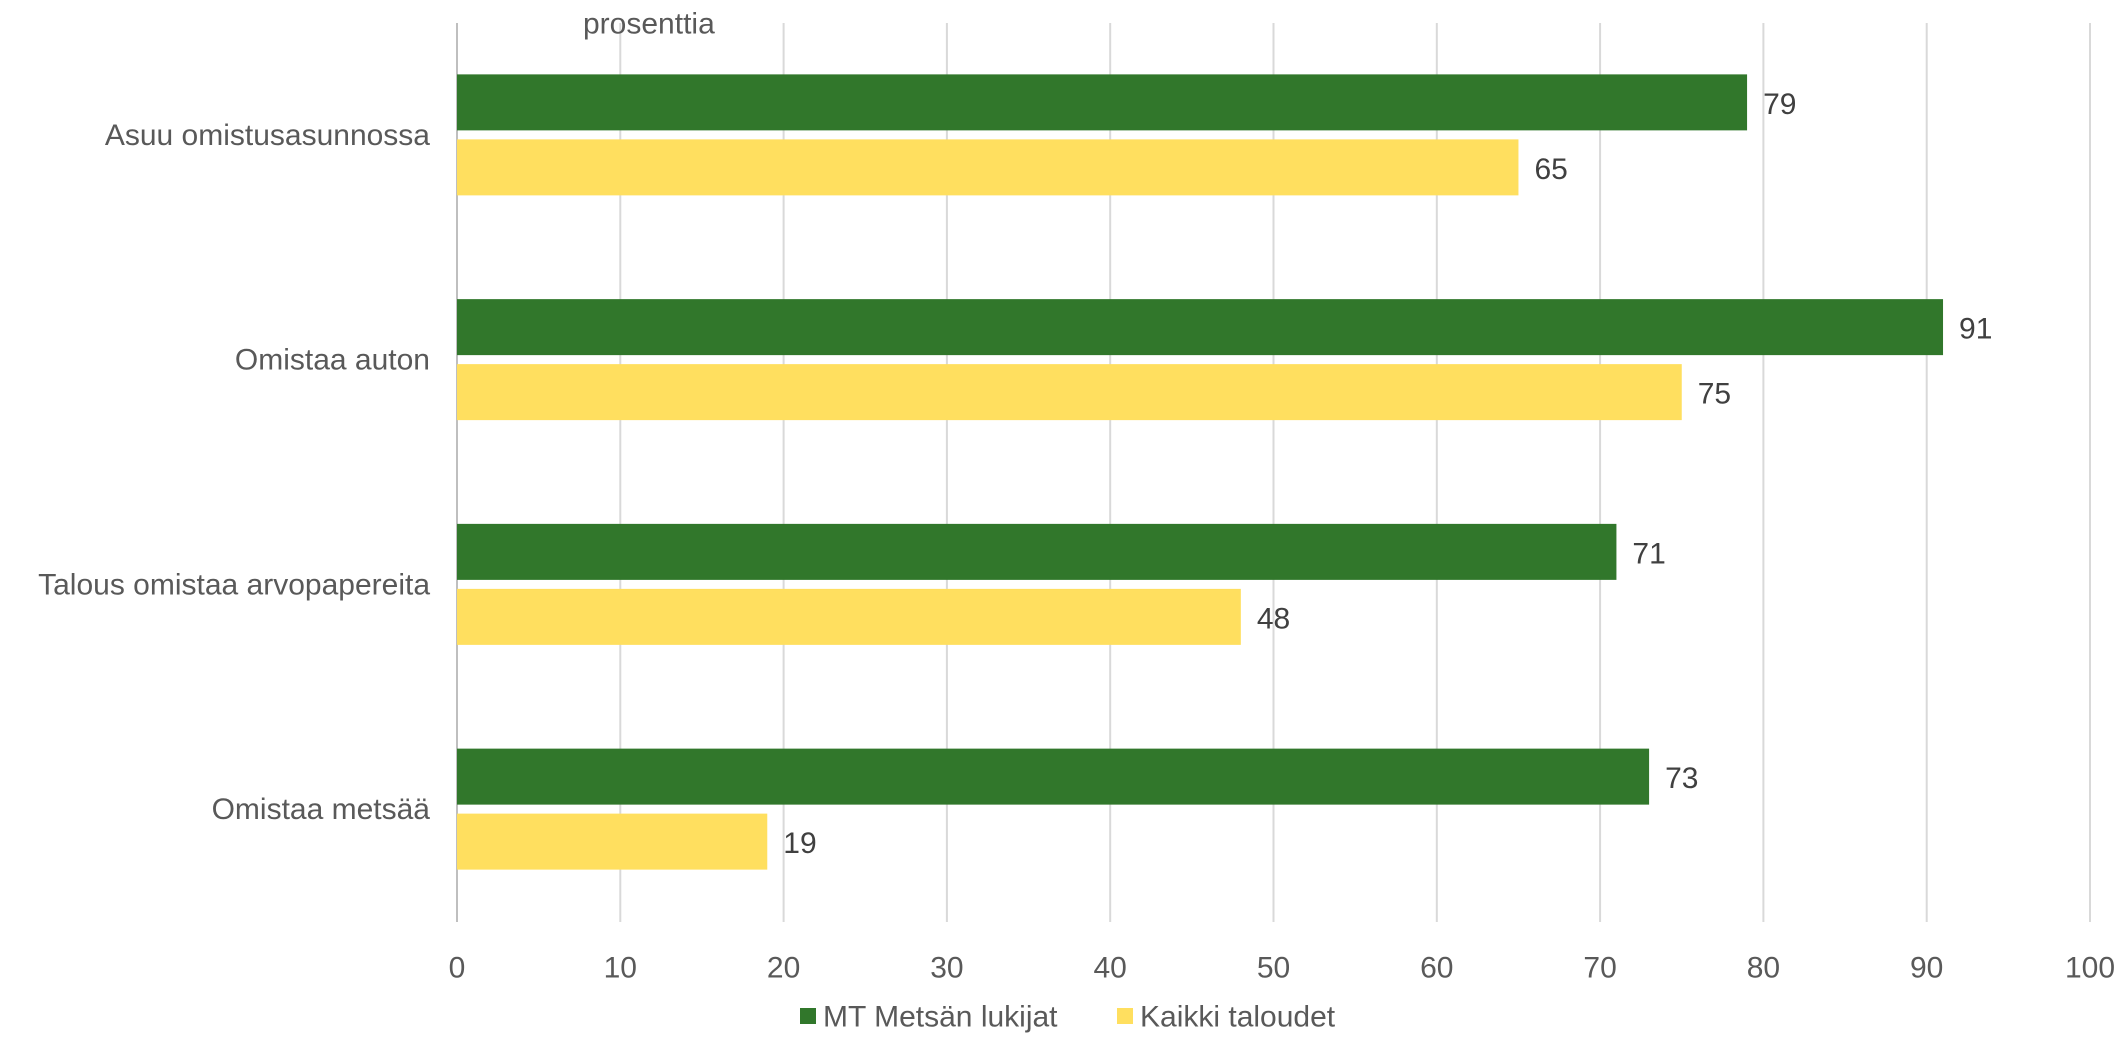 Image resolution: width=2126 pixels, height=1043 pixels. What do you see at coordinates (649, 24) in the screenshot?
I see `unit-label: prosenttia` at bounding box center [649, 24].